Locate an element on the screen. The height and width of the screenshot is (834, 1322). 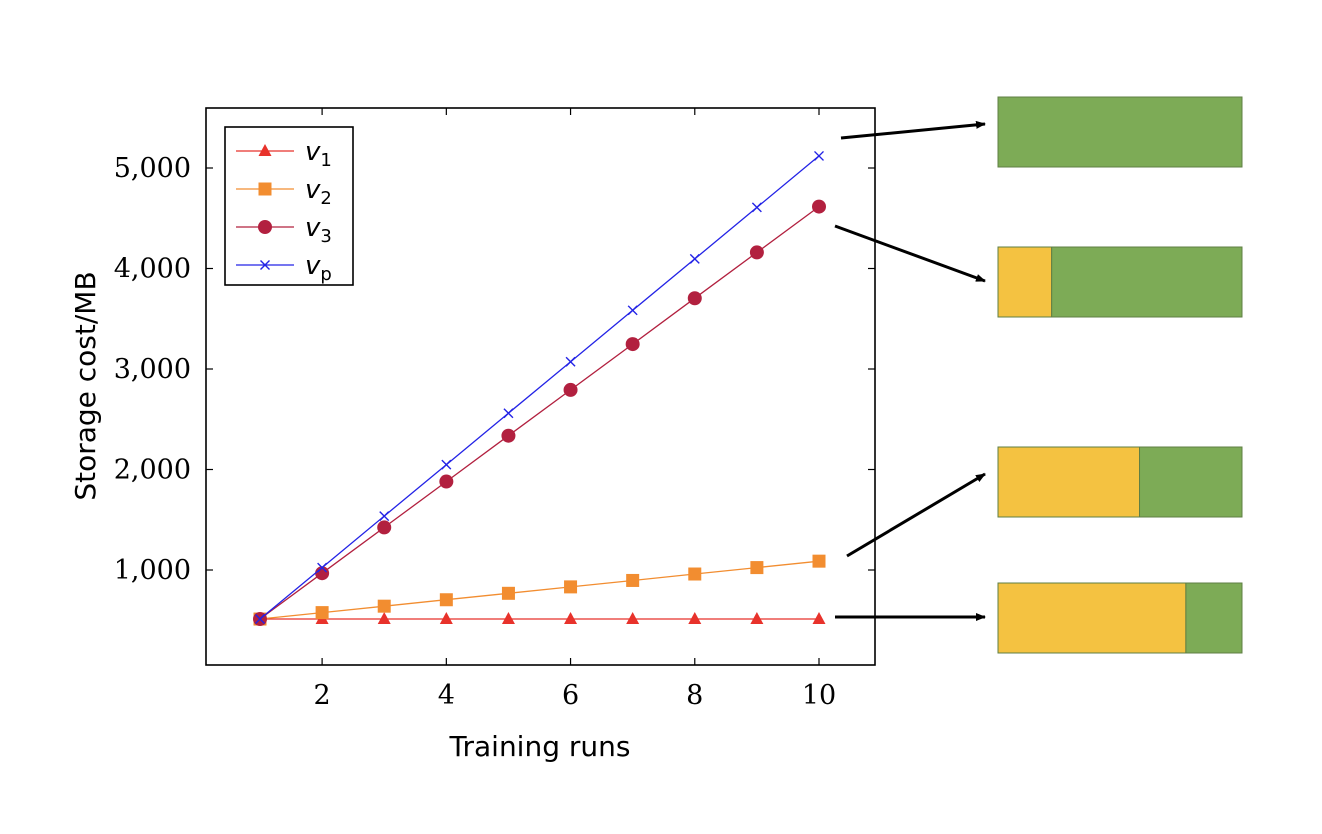
legend-entry-v1: v1 is located at coordinates (284, 154).